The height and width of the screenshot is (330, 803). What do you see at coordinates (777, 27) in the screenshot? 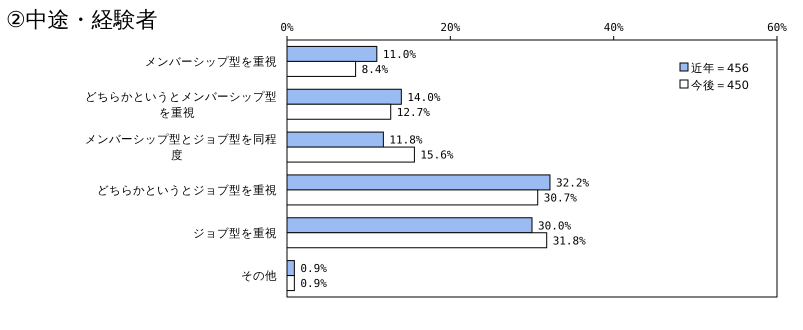
I see `x-tick-label: 60%` at bounding box center [777, 27].